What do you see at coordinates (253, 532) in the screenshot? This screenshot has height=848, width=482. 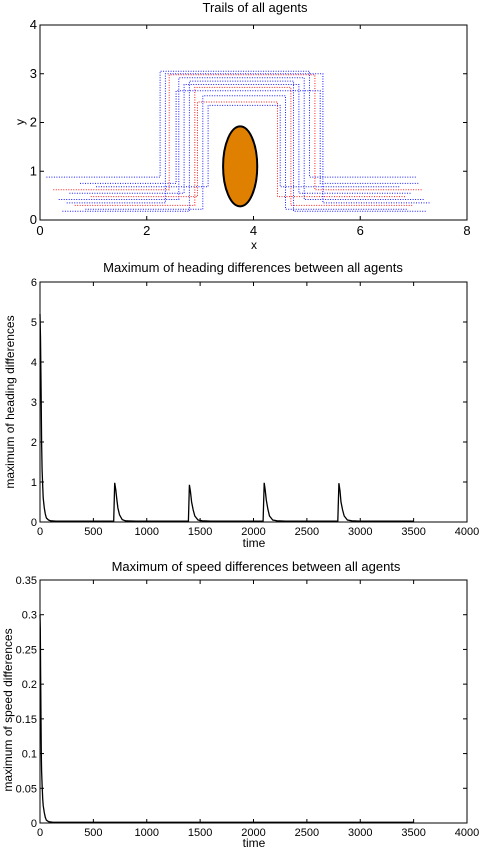 I see `heading-xtick-label: 2000` at bounding box center [253, 532].